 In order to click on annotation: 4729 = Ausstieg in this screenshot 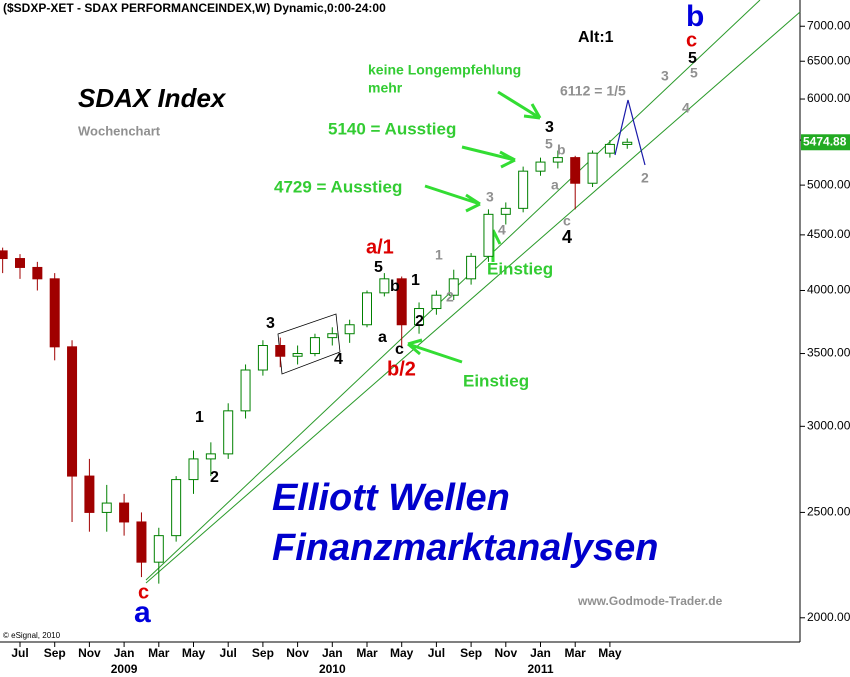, I will do `click(338, 186)`.